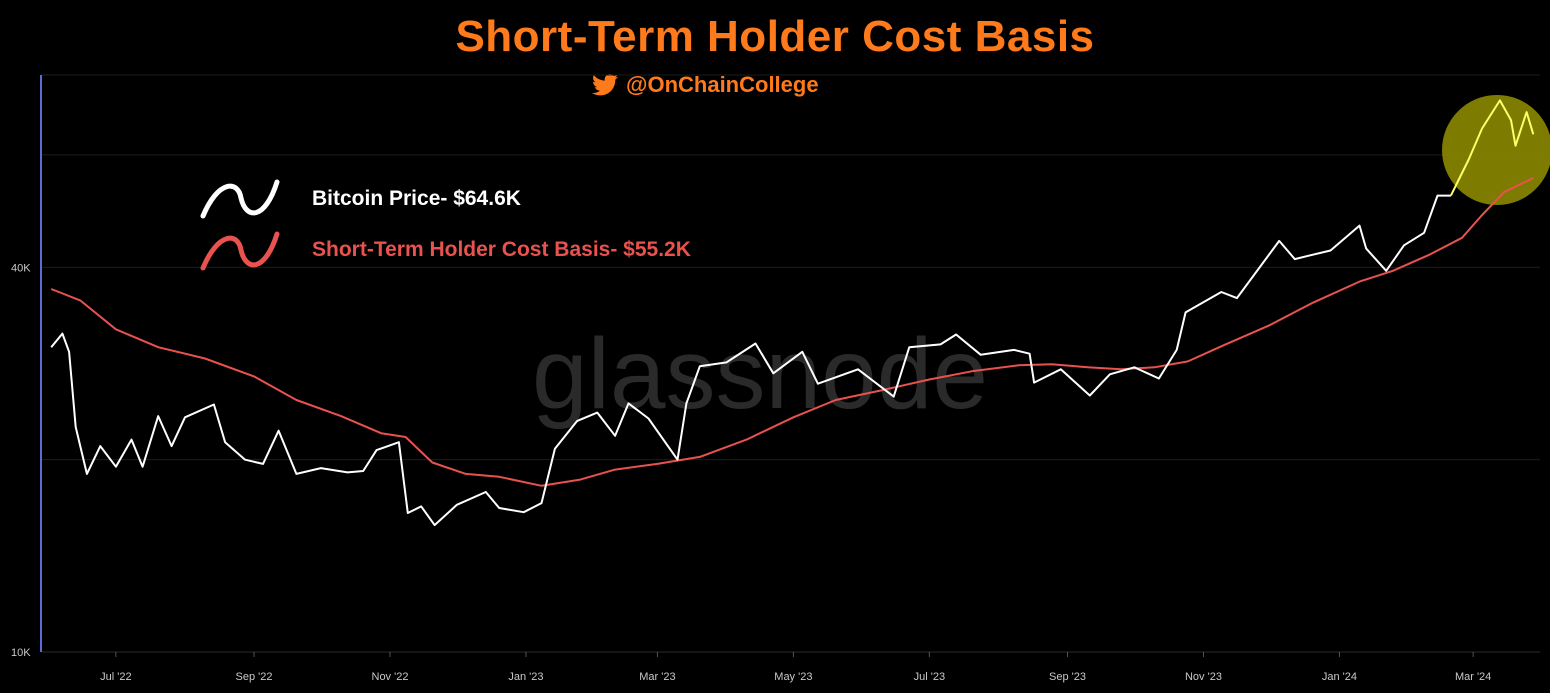 This screenshot has width=1550, height=693. I want to click on twitter-bird-icon, so click(605, 85).